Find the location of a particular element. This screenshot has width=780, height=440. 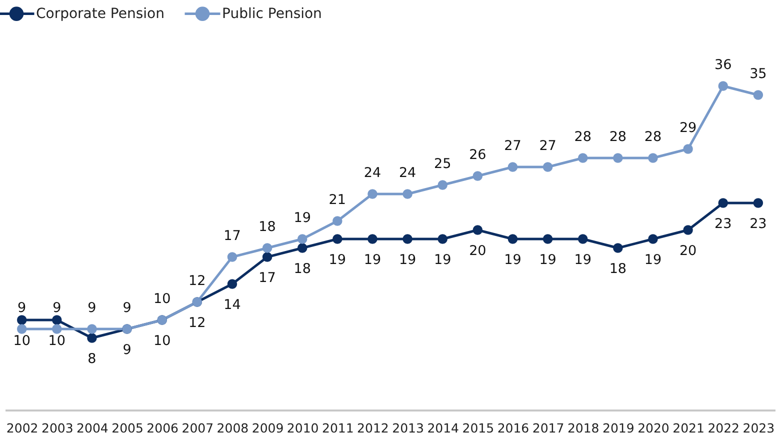

x-tick-label: 2022 is located at coordinates (724, 428).